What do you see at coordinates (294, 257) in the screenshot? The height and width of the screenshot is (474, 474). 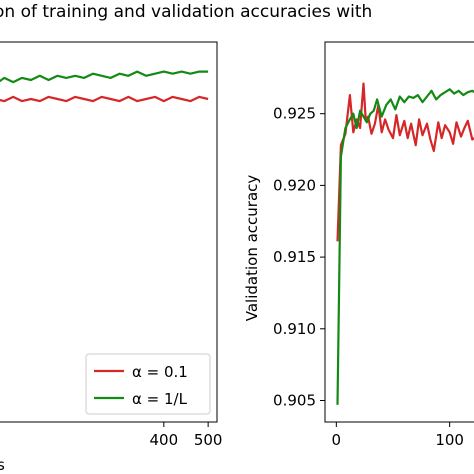 I see `right-y-tick-label: 0.915` at bounding box center [294, 257].